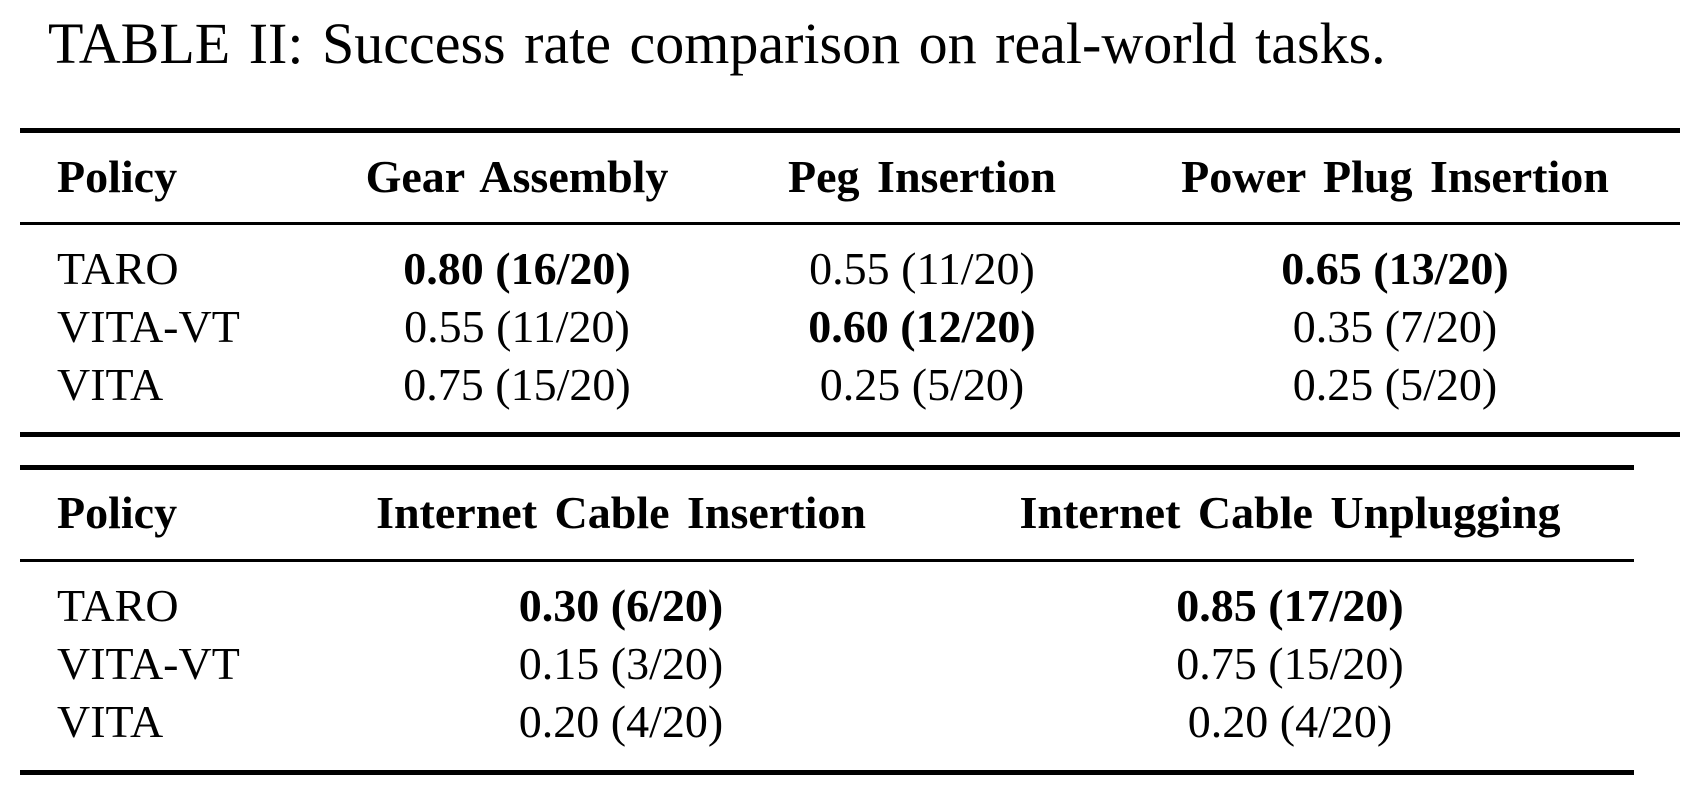 This screenshot has height=798, width=1692. Describe the element at coordinates (827, 467) in the screenshot. I see `table-2-top-rule` at that location.